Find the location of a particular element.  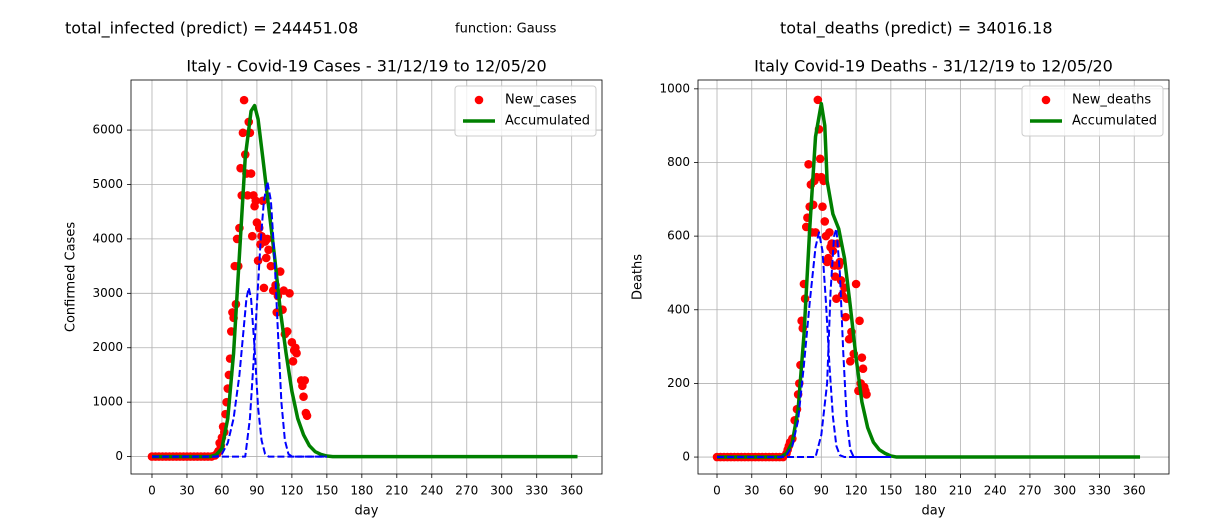

y-tick-label: 6000 is located at coordinates (107, 130).